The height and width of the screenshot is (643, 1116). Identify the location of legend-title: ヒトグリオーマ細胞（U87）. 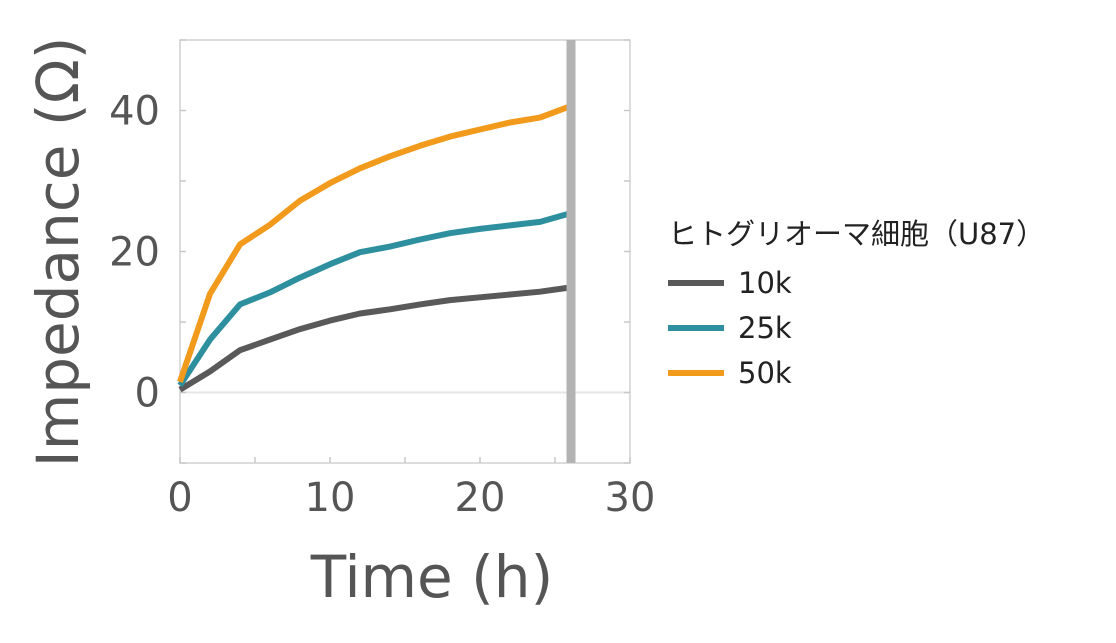
(856, 234).